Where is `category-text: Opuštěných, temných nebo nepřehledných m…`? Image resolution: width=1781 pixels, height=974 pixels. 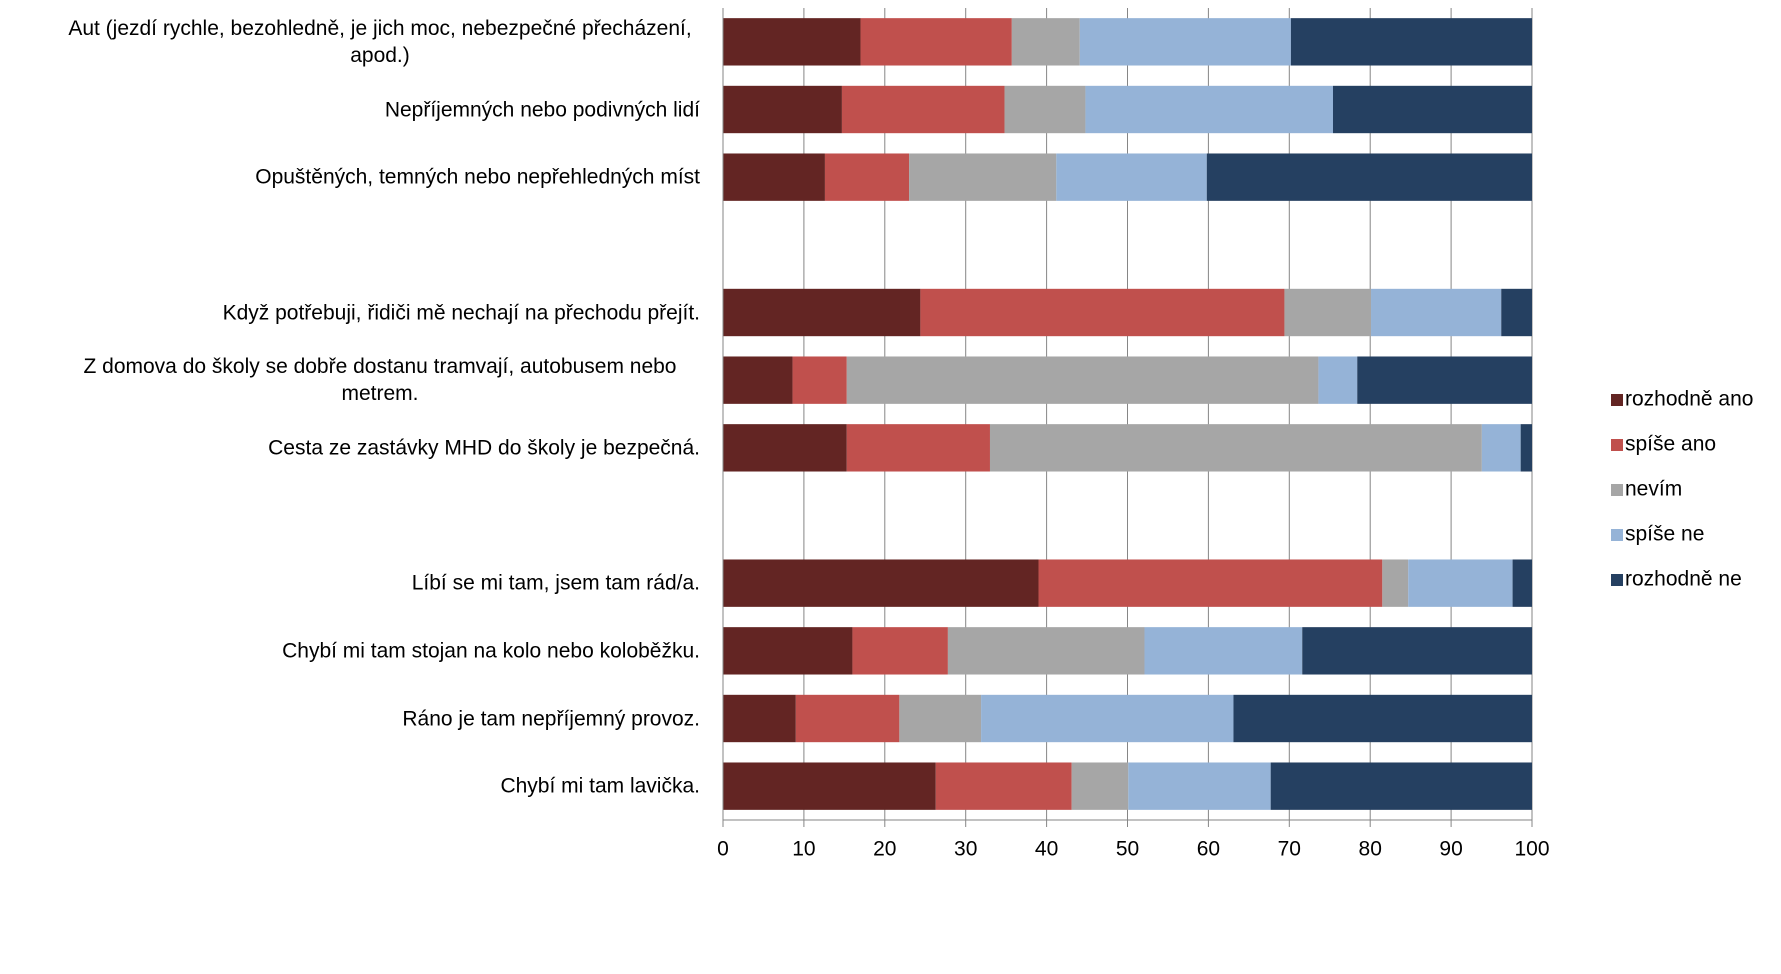 category-text: Opuštěných, temných nebo nepřehledných m… is located at coordinates (477, 177).